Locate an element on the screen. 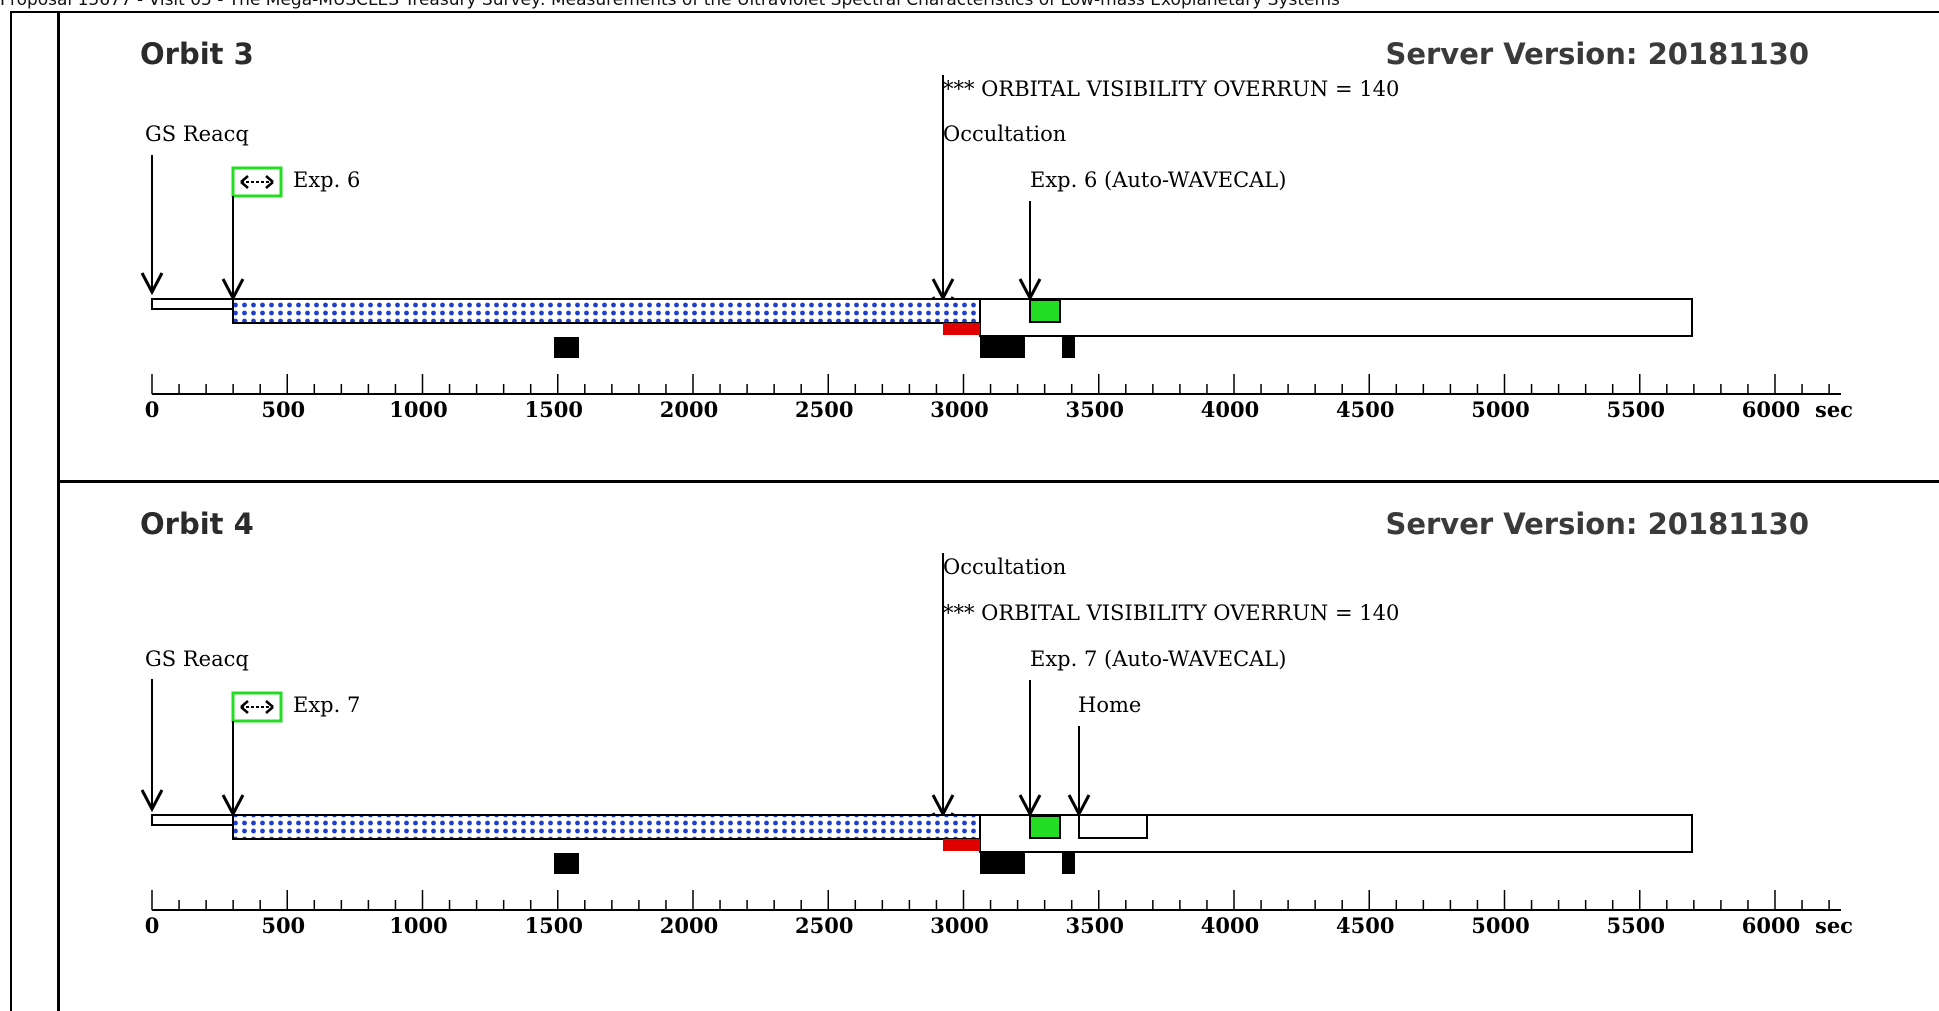 The height and width of the screenshot is (1011, 1939). exposure-label: Exp. 6 is located at coordinates (326, 180).